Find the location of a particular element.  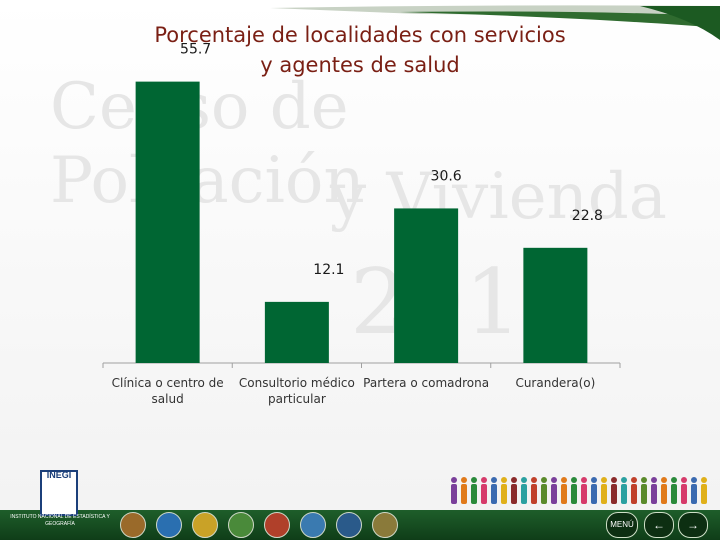

chart-title-line2: y agentes de salud is located at coordinates (360, 65).